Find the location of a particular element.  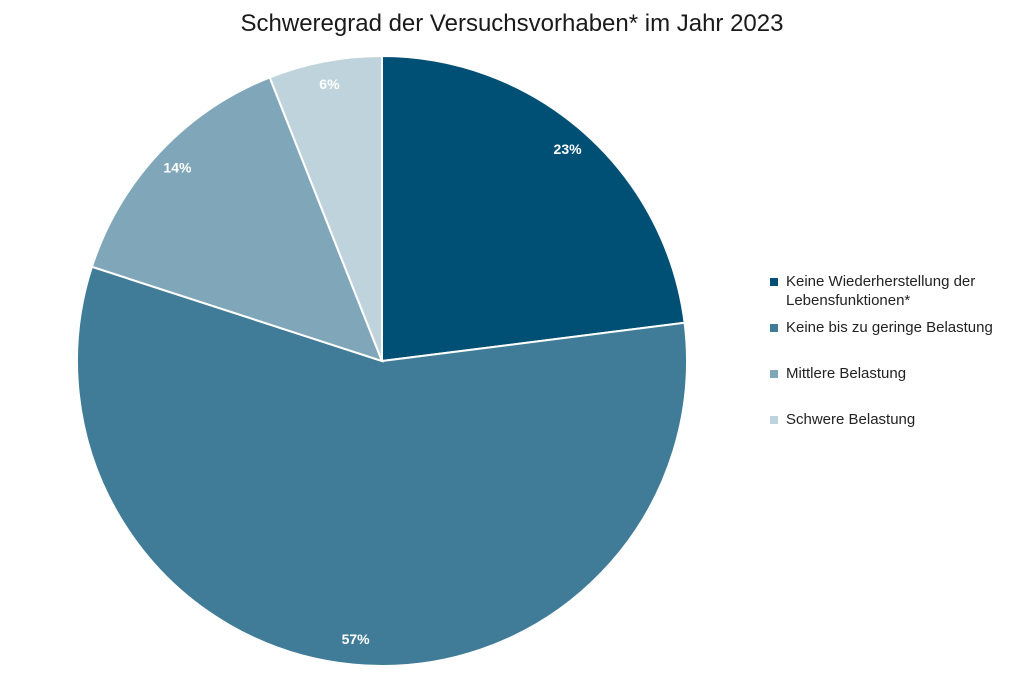

legend-item-mittlere-belastung: Mittlere Belastung is located at coordinates (895, 387).